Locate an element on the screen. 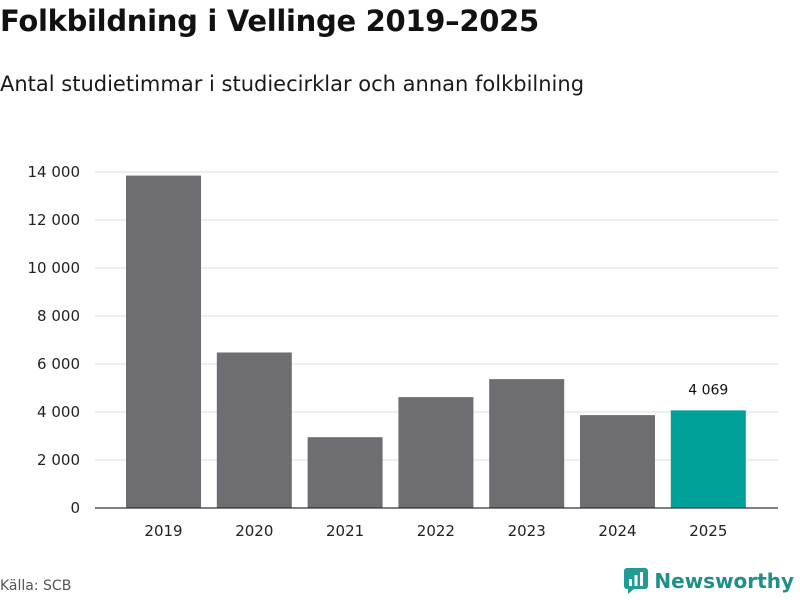  y-tick-label: 2 000 is located at coordinates (58, 460).